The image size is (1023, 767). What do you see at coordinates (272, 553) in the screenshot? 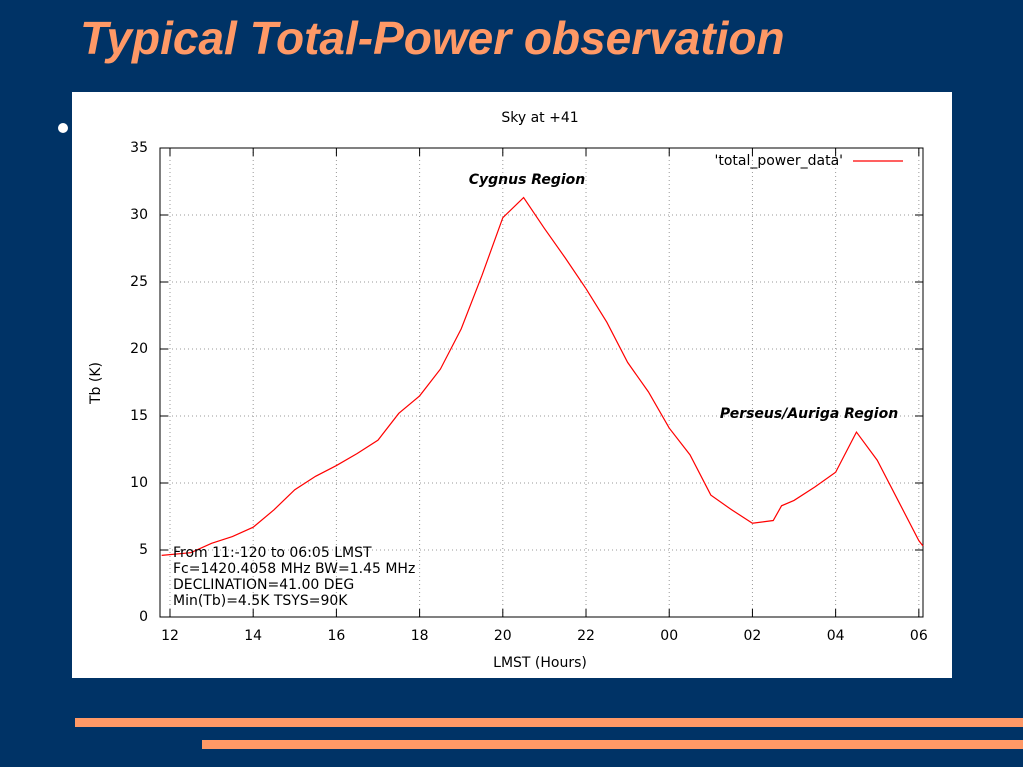
I see `note: From 11:-120 to 06:05 LMST` at bounding box center [272, 553].